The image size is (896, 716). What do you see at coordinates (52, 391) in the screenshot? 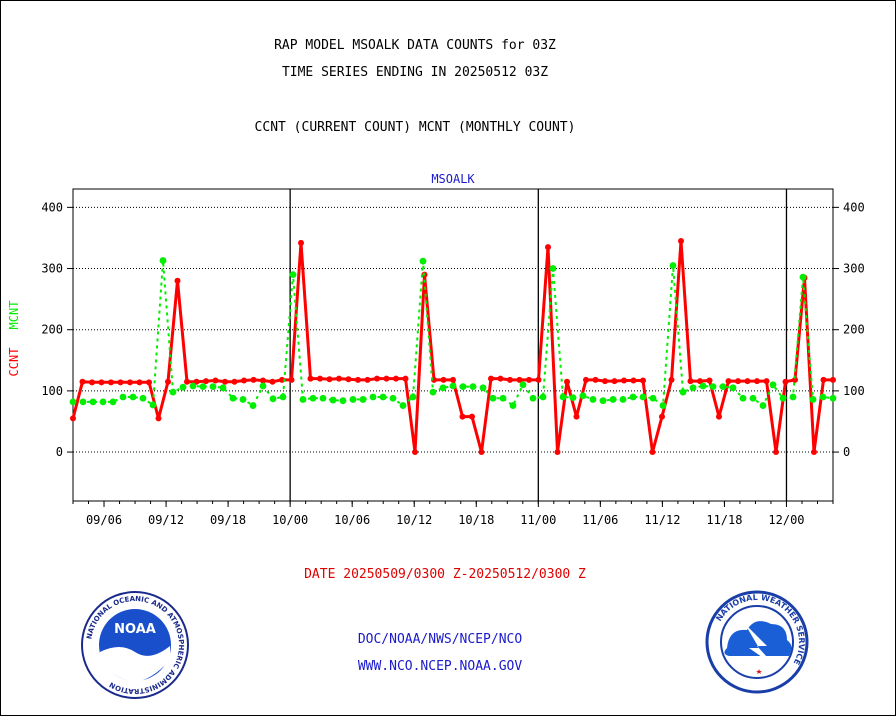
I see `y-tick-label-left: 100` at bounding box center [52, 391].